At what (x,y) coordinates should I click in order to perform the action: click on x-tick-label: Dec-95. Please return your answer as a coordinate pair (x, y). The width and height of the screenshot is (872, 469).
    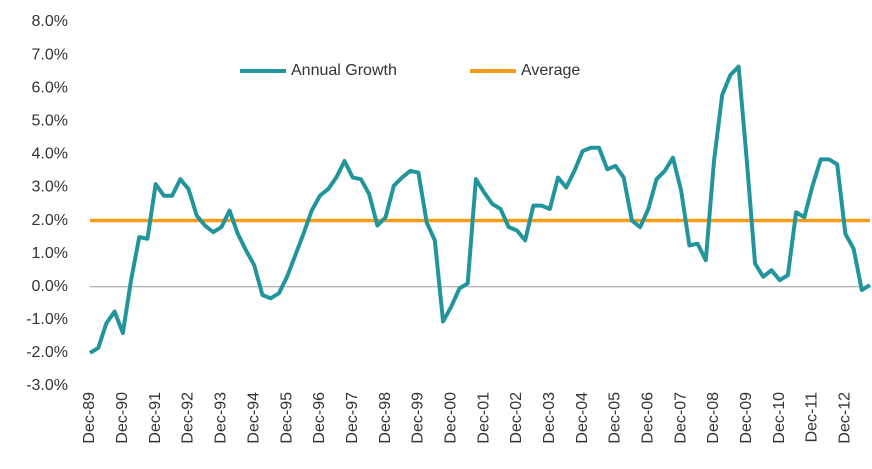
    Looking at the image, I should click on (286, 418).